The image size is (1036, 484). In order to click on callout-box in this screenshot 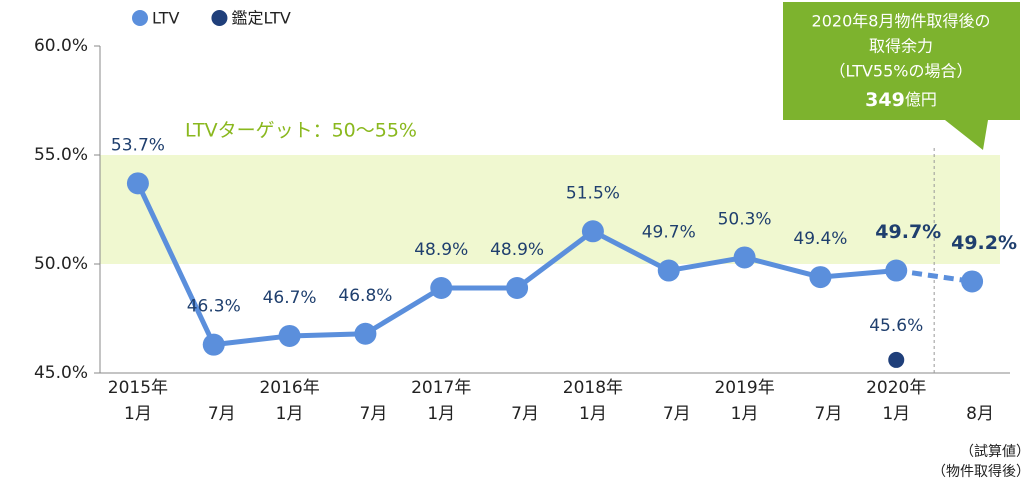, I will do `click(901, 76)`.